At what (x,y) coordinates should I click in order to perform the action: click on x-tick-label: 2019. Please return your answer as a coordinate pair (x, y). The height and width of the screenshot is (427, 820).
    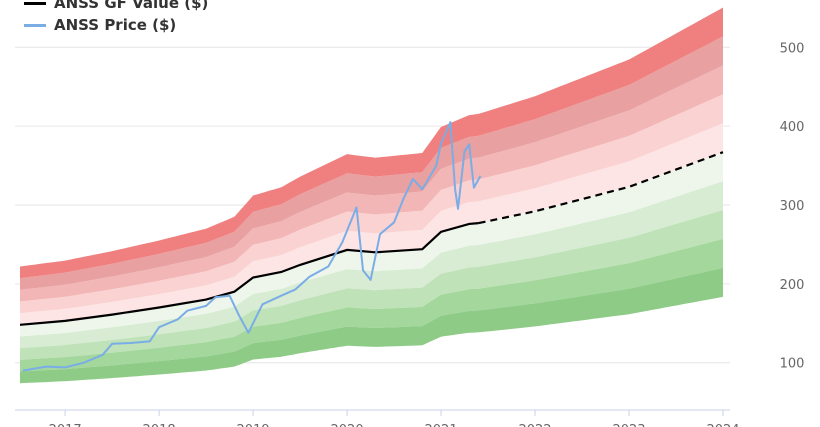
    Looking at the image, I should click on (253, 425).